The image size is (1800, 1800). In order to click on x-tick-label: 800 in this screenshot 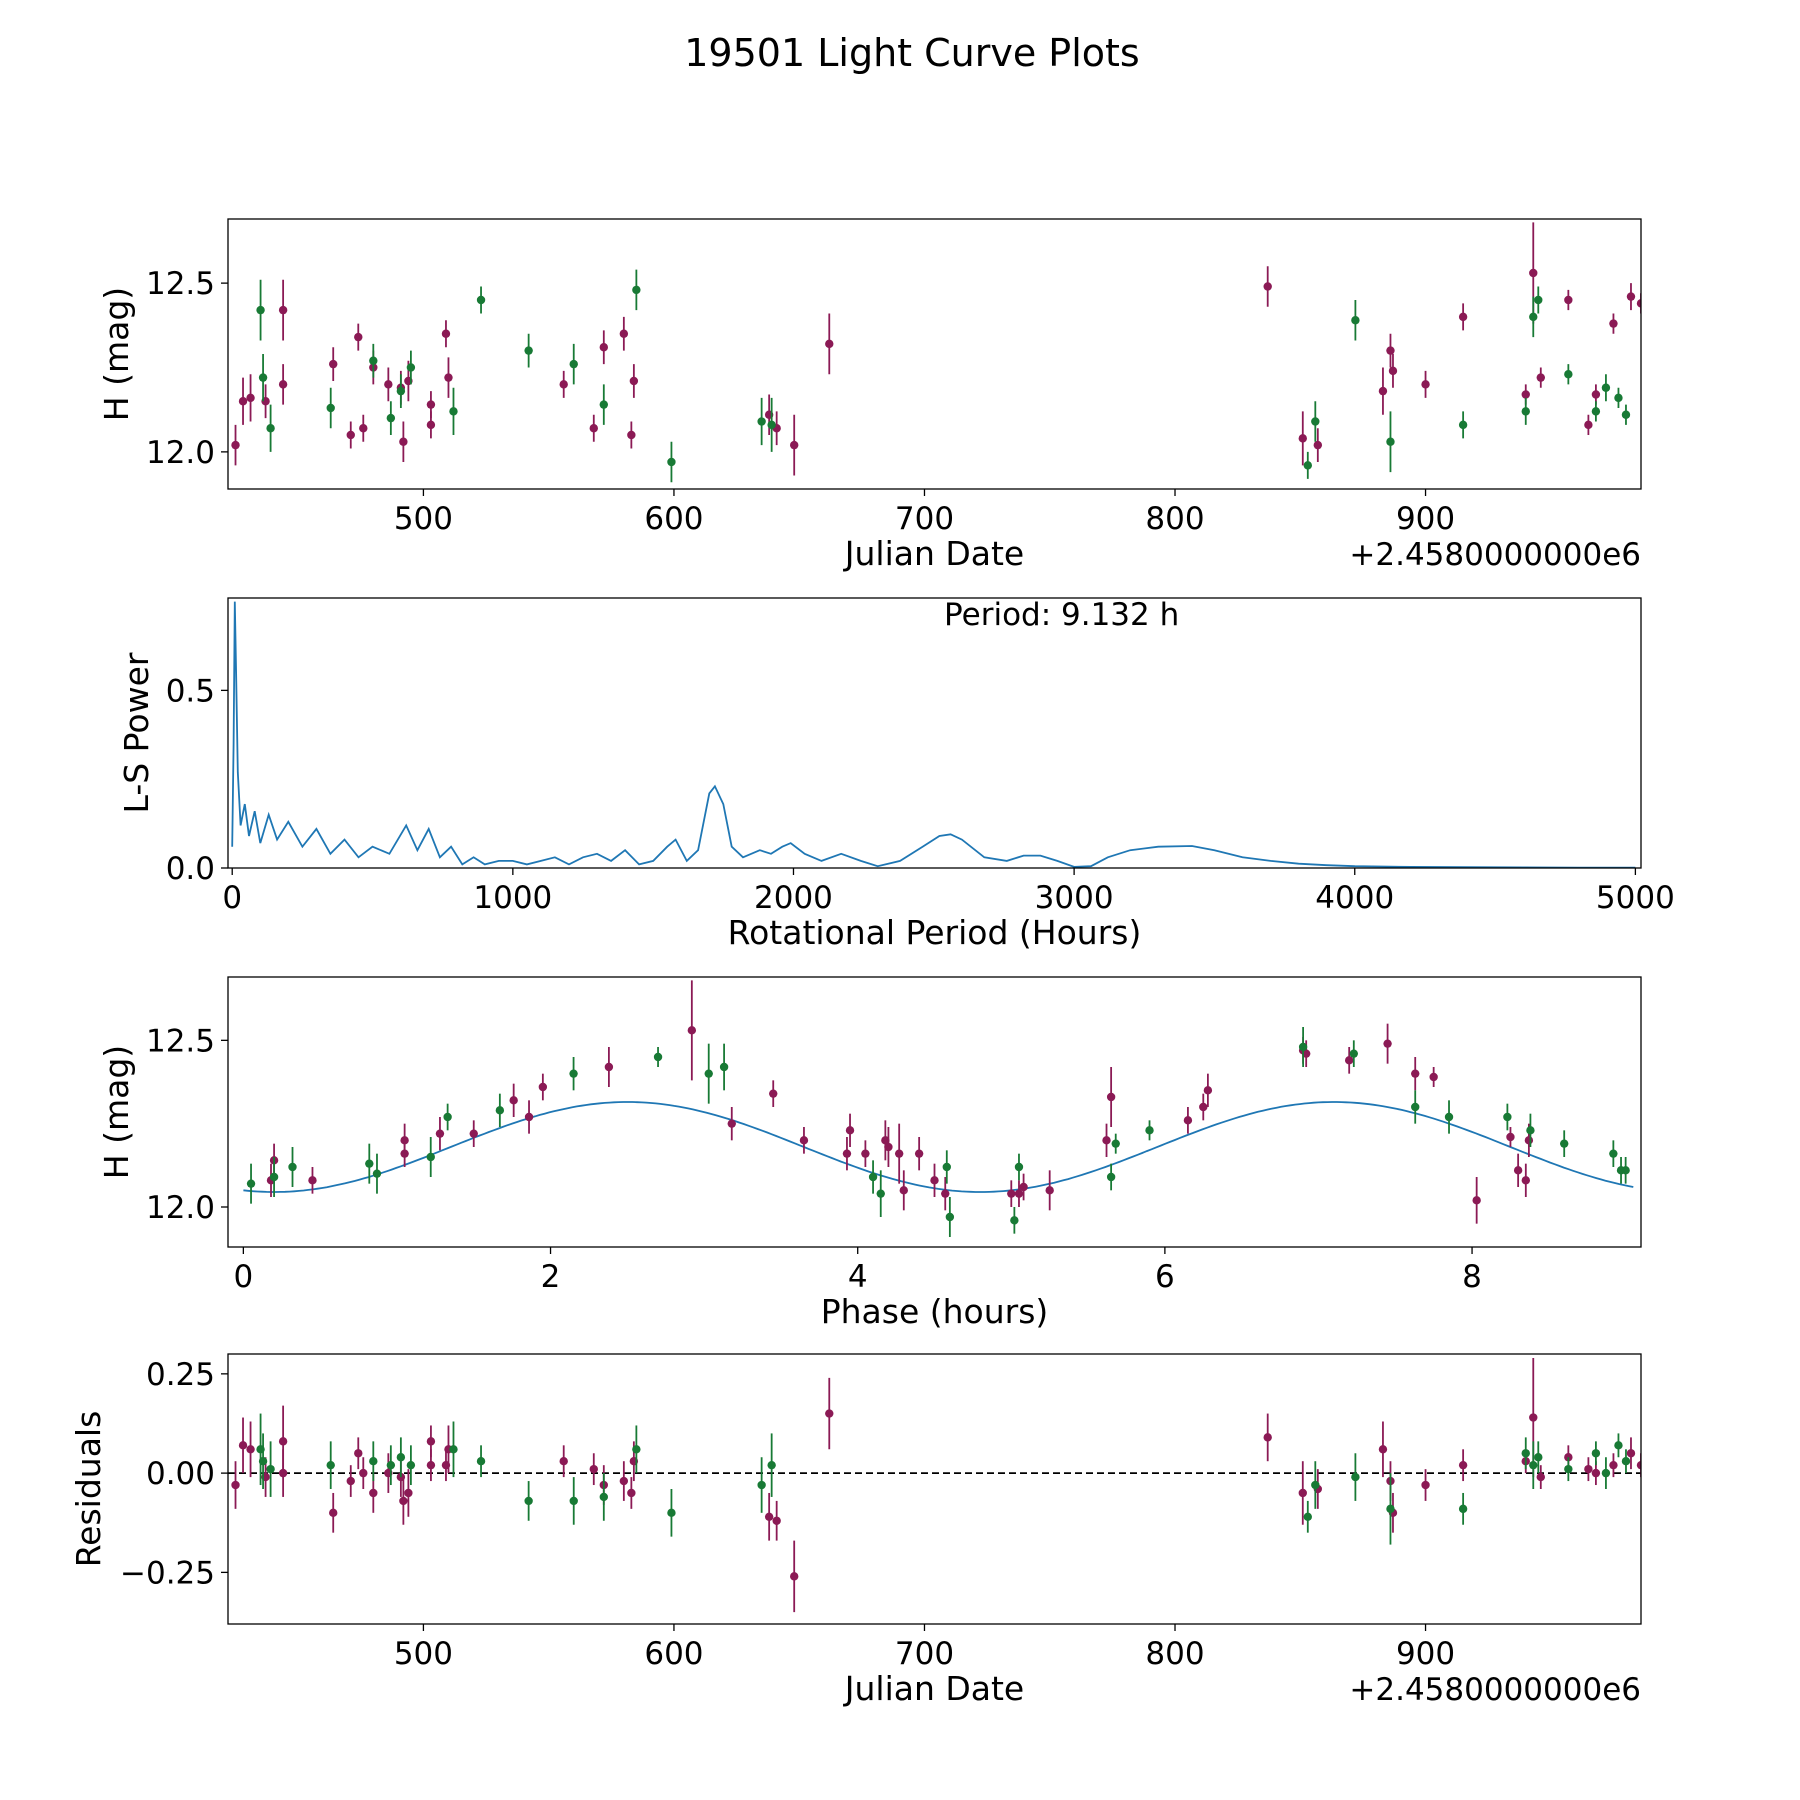, I will do `click(1174, 519)`.